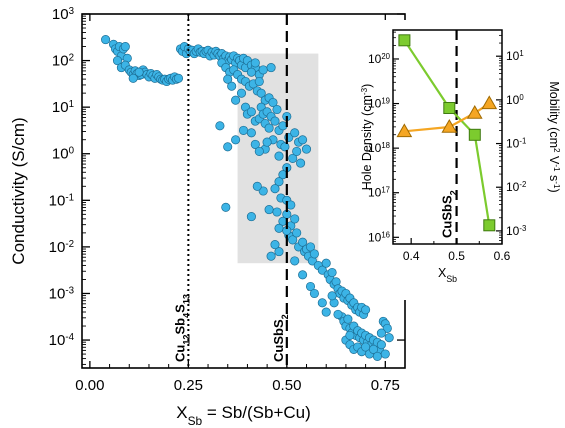 The height and width of the screenshot is (428, 565). I want to click on y-tick-label: 10⁻³, so click(61, 294).